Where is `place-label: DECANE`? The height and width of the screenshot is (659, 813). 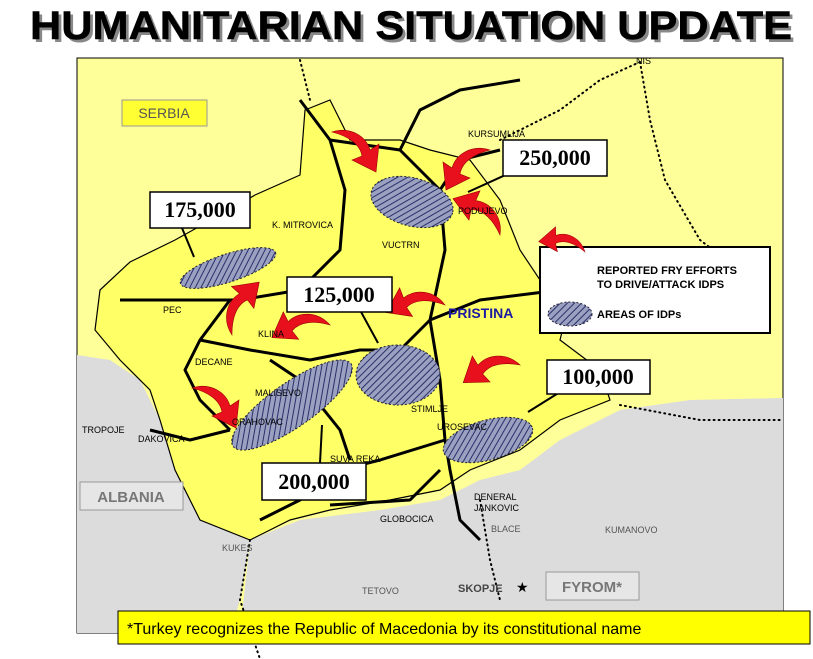 place-label: DECANE is located at coordinates (214, 362).